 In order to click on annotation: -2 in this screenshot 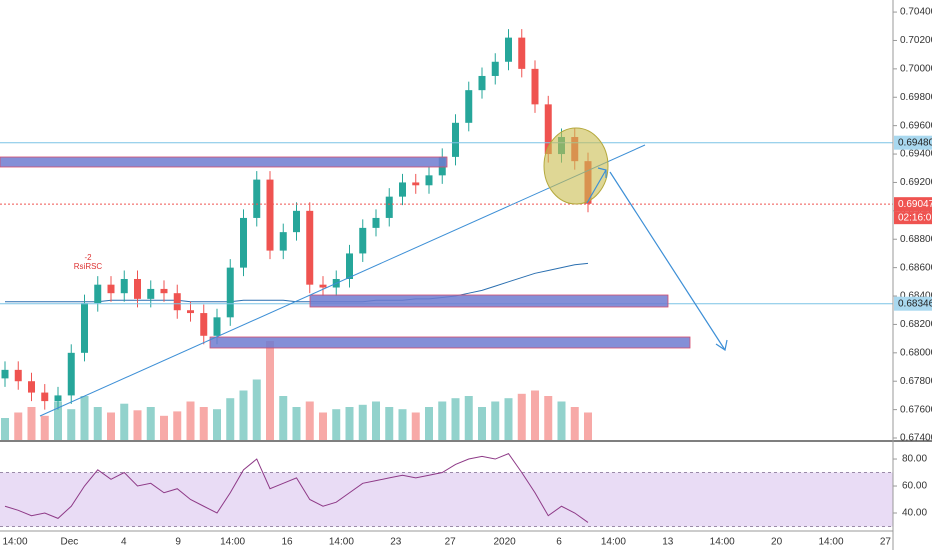, I will do `click(88, 257)`.